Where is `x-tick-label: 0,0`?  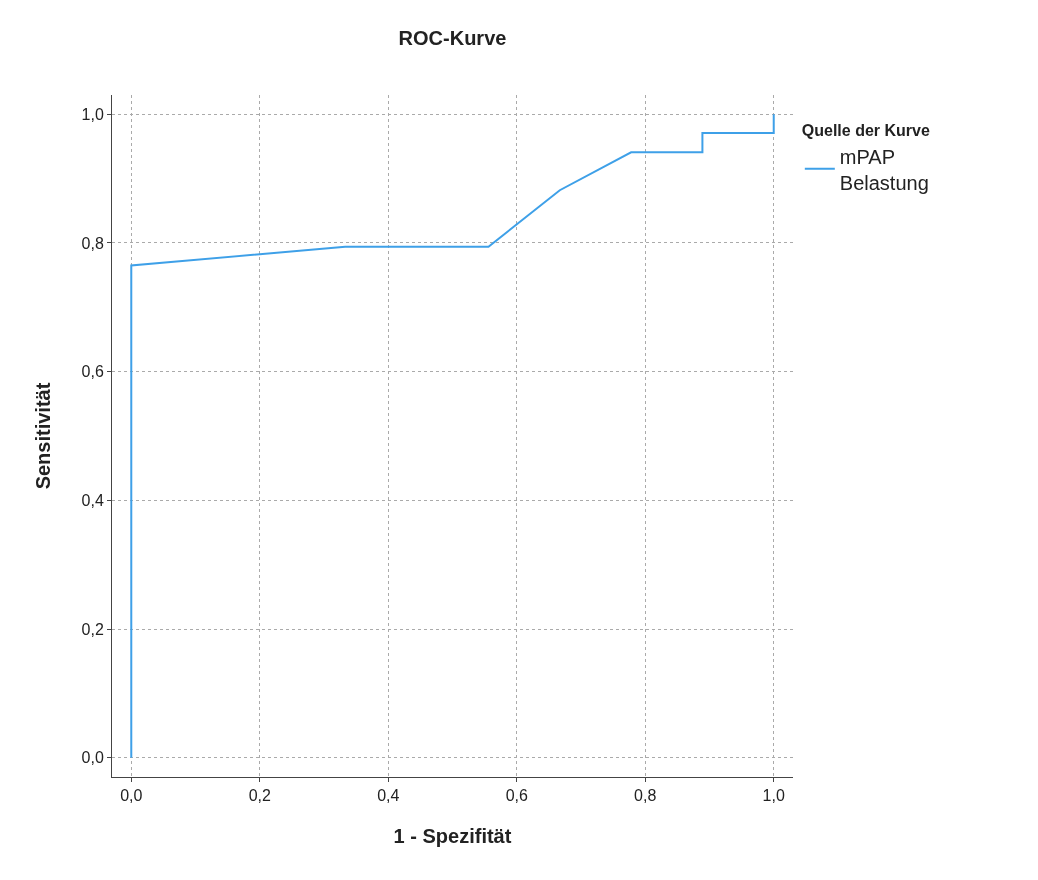 x-tick-label: 0,0 is located at coordinates (131, 796).